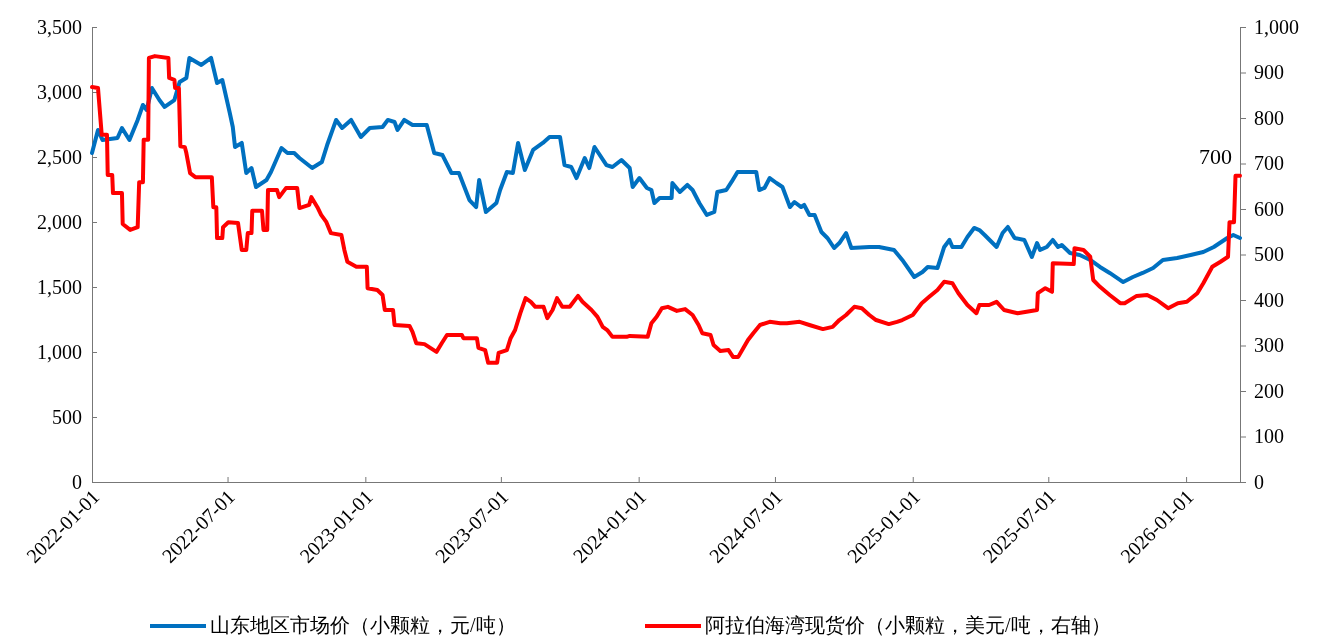  Describe the element at coordinates (1269, 117) in the screenshot. I see `y2-tick-label: 800` at that location.